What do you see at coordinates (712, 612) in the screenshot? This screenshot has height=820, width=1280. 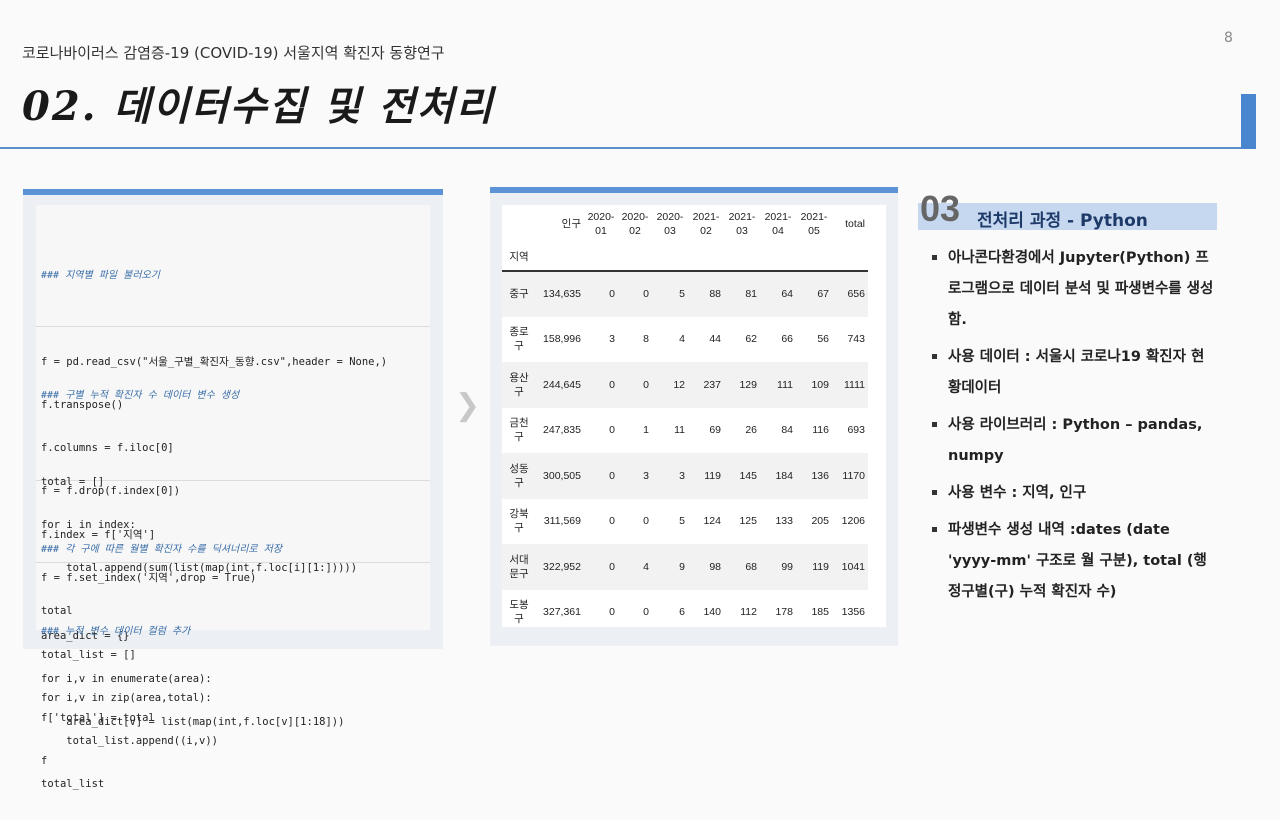 I see `table-cell: 140` at bounding box center [712, 612].